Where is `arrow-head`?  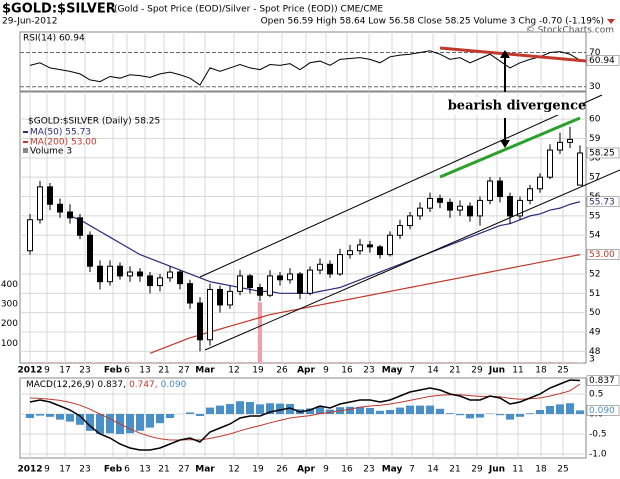 arrow-head is located at coordinates (505, 144).